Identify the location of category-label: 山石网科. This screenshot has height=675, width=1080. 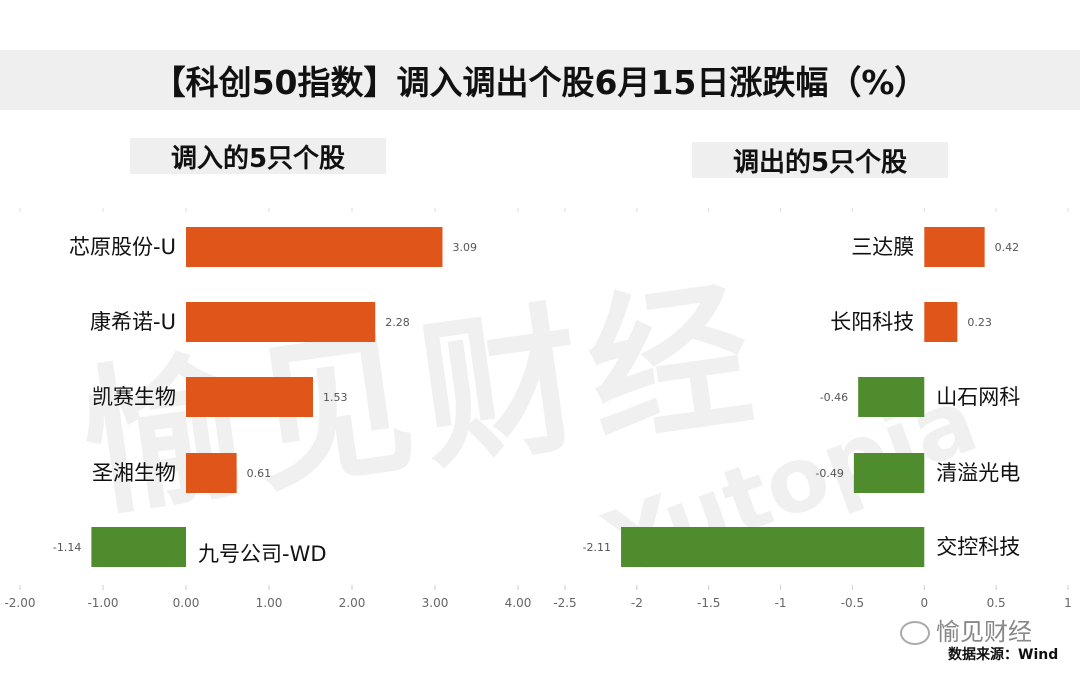
(978, 397).